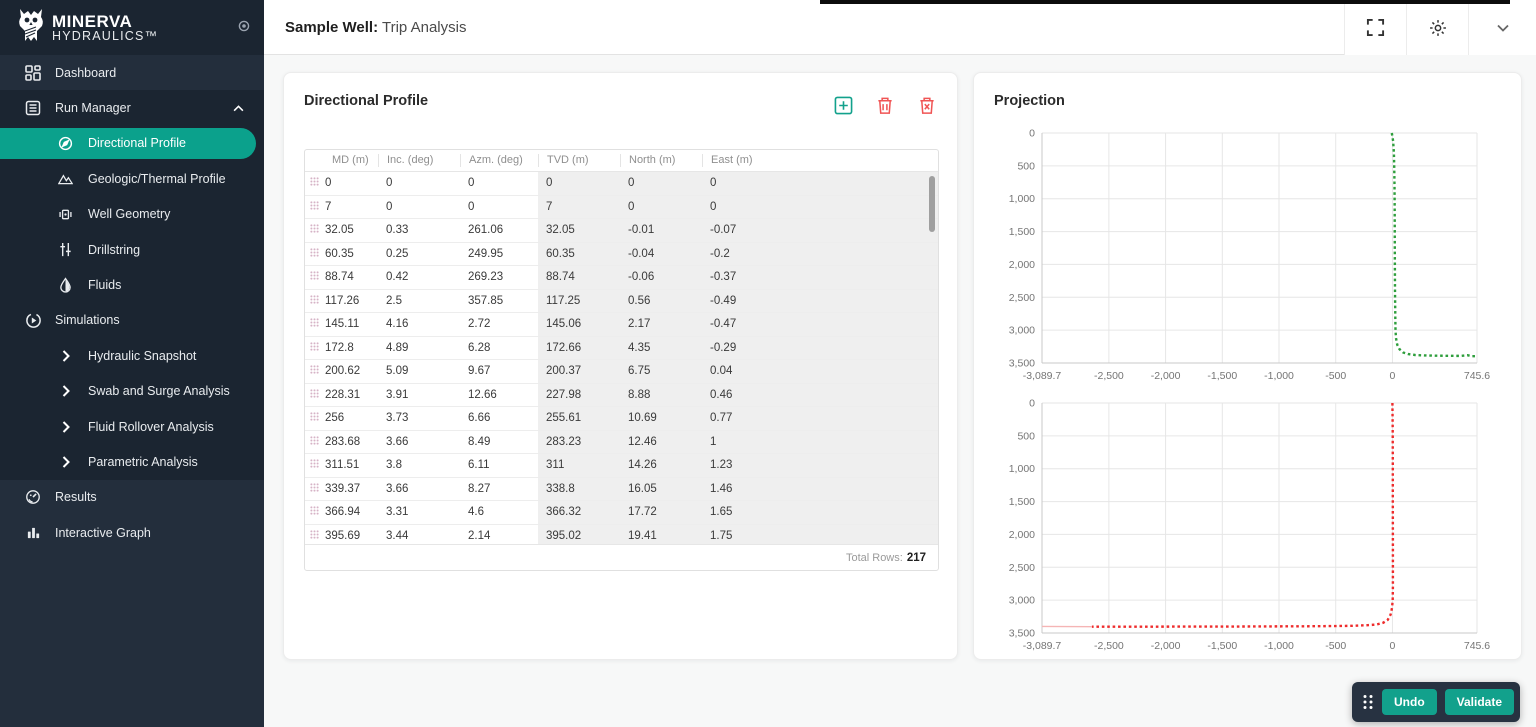 The image size is (1536, 727). I want to click on cell: 249.95, so click(499, 254).